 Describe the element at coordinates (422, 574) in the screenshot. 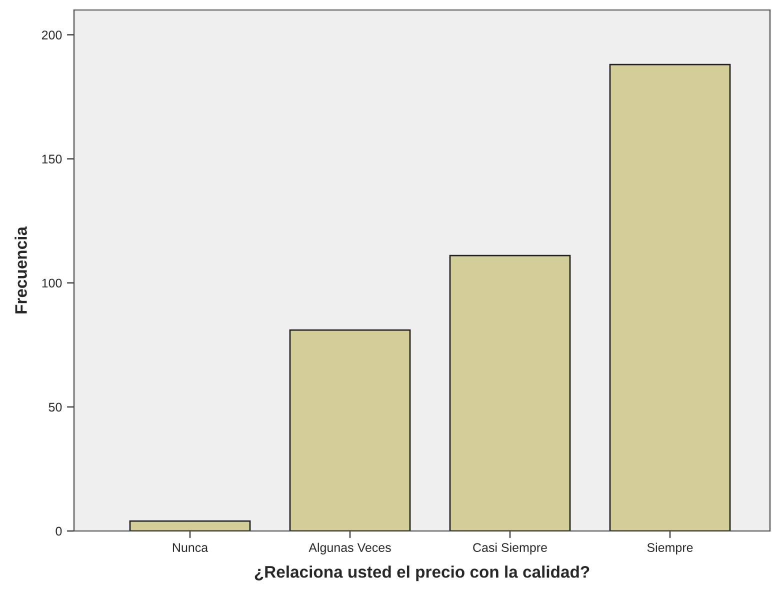

I see `x-axis-title: ¿Relaciona usted el precio con la calidad?` at that location.